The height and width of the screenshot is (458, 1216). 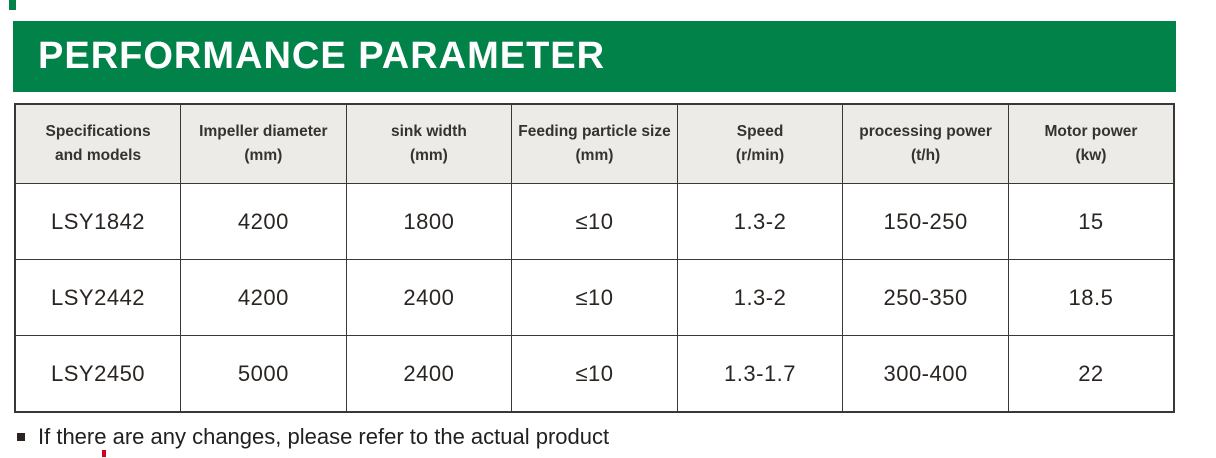 I want to click on section-header-banner: PERFORMANCE PARAMETER, so click(x=594, y=56).